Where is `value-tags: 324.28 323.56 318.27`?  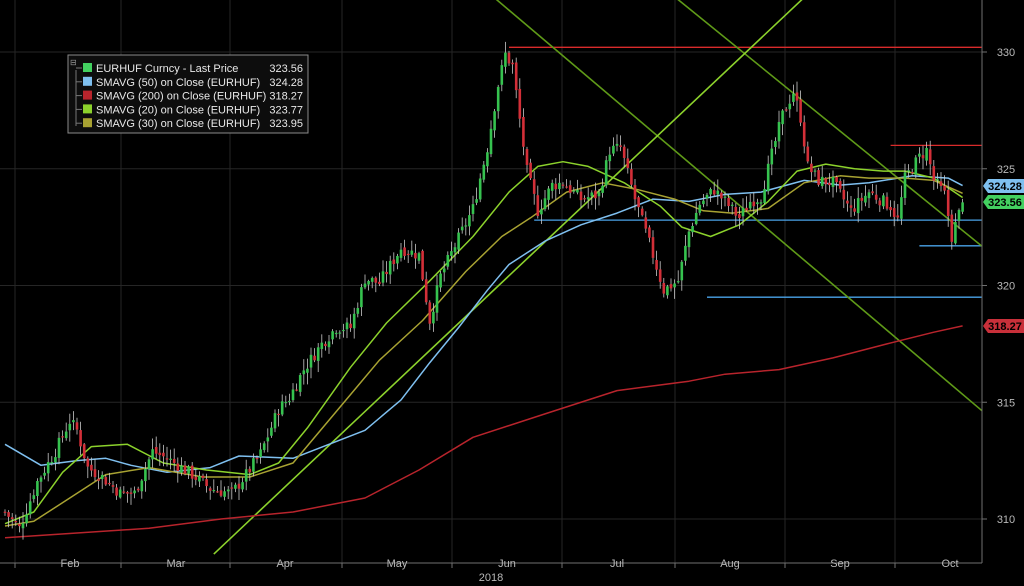
value-tags: 324.28 323.56 318.27 is located at coordinates (1003, 256).